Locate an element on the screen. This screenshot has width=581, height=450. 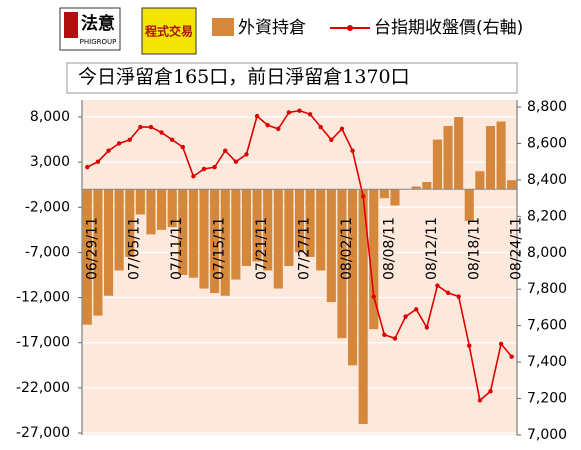
y2-tick-label: 7,400 is located at coordinates (547, 362).